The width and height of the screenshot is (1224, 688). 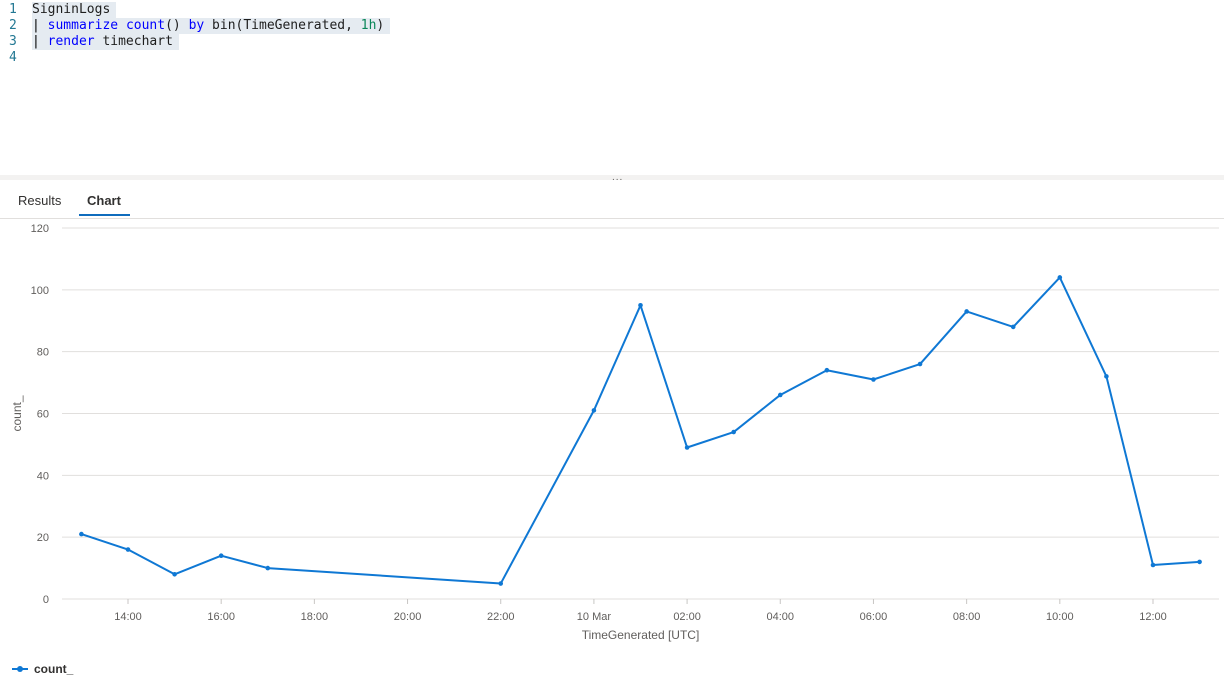 I want to click on code-token: ), so click(x=380, y=25).